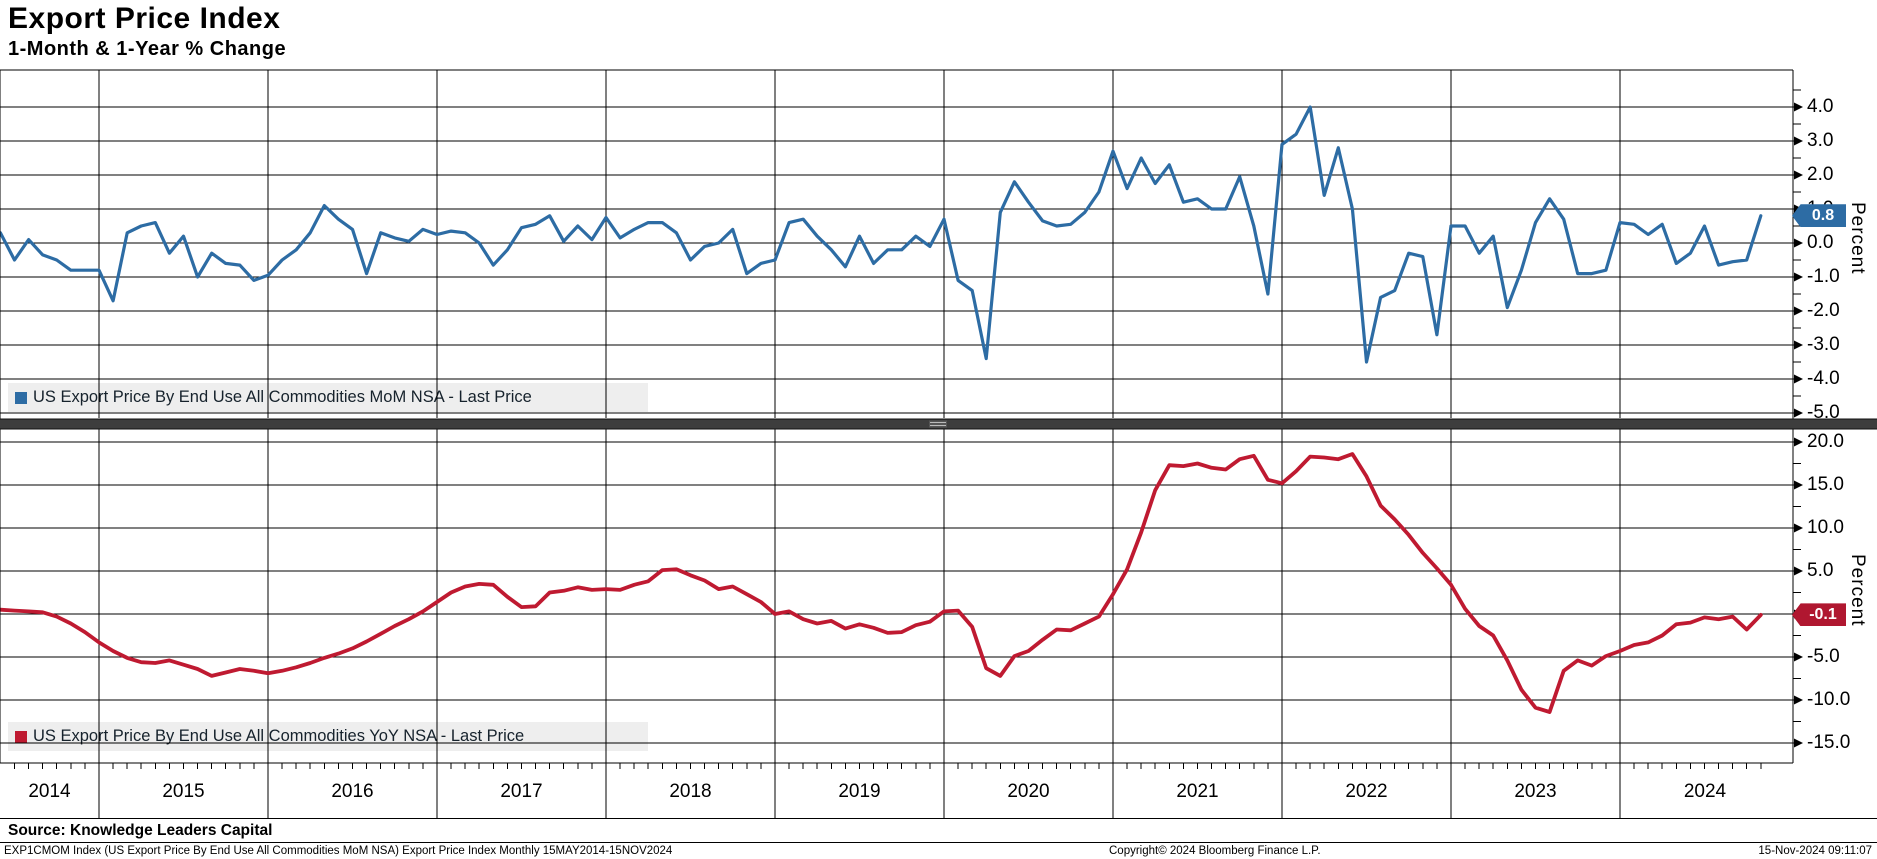 This screenshot has height=859, width=1877. Describe the element at coordinates (1825, 527) in the screenshot. I see `y-axis-label-bottom-10.0: 10.0` at that location.